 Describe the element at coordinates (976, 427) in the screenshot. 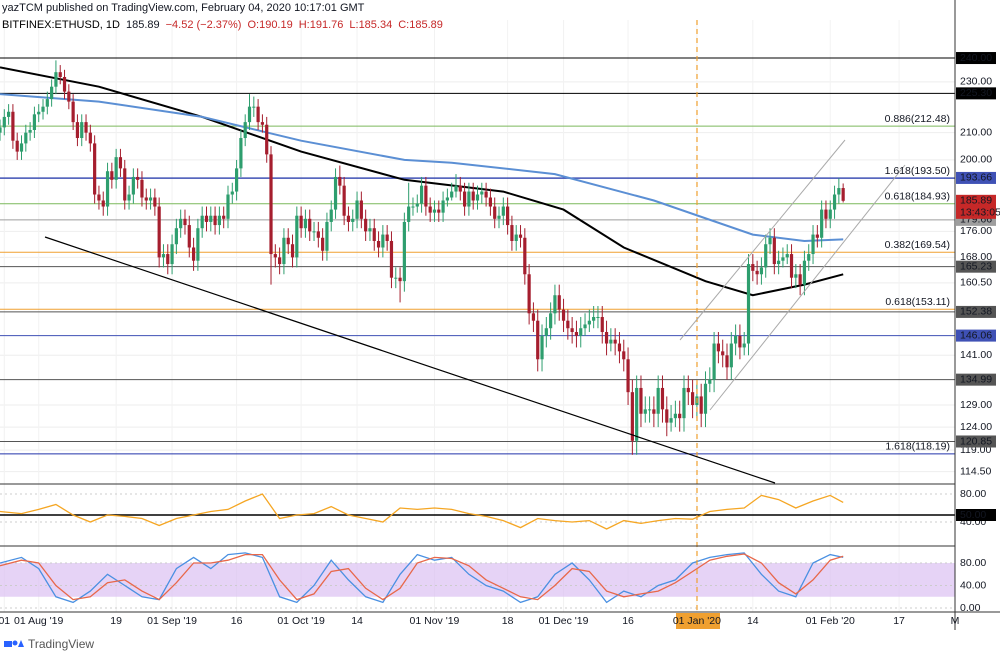

I see `y-tick-label: 124.00` at that location.